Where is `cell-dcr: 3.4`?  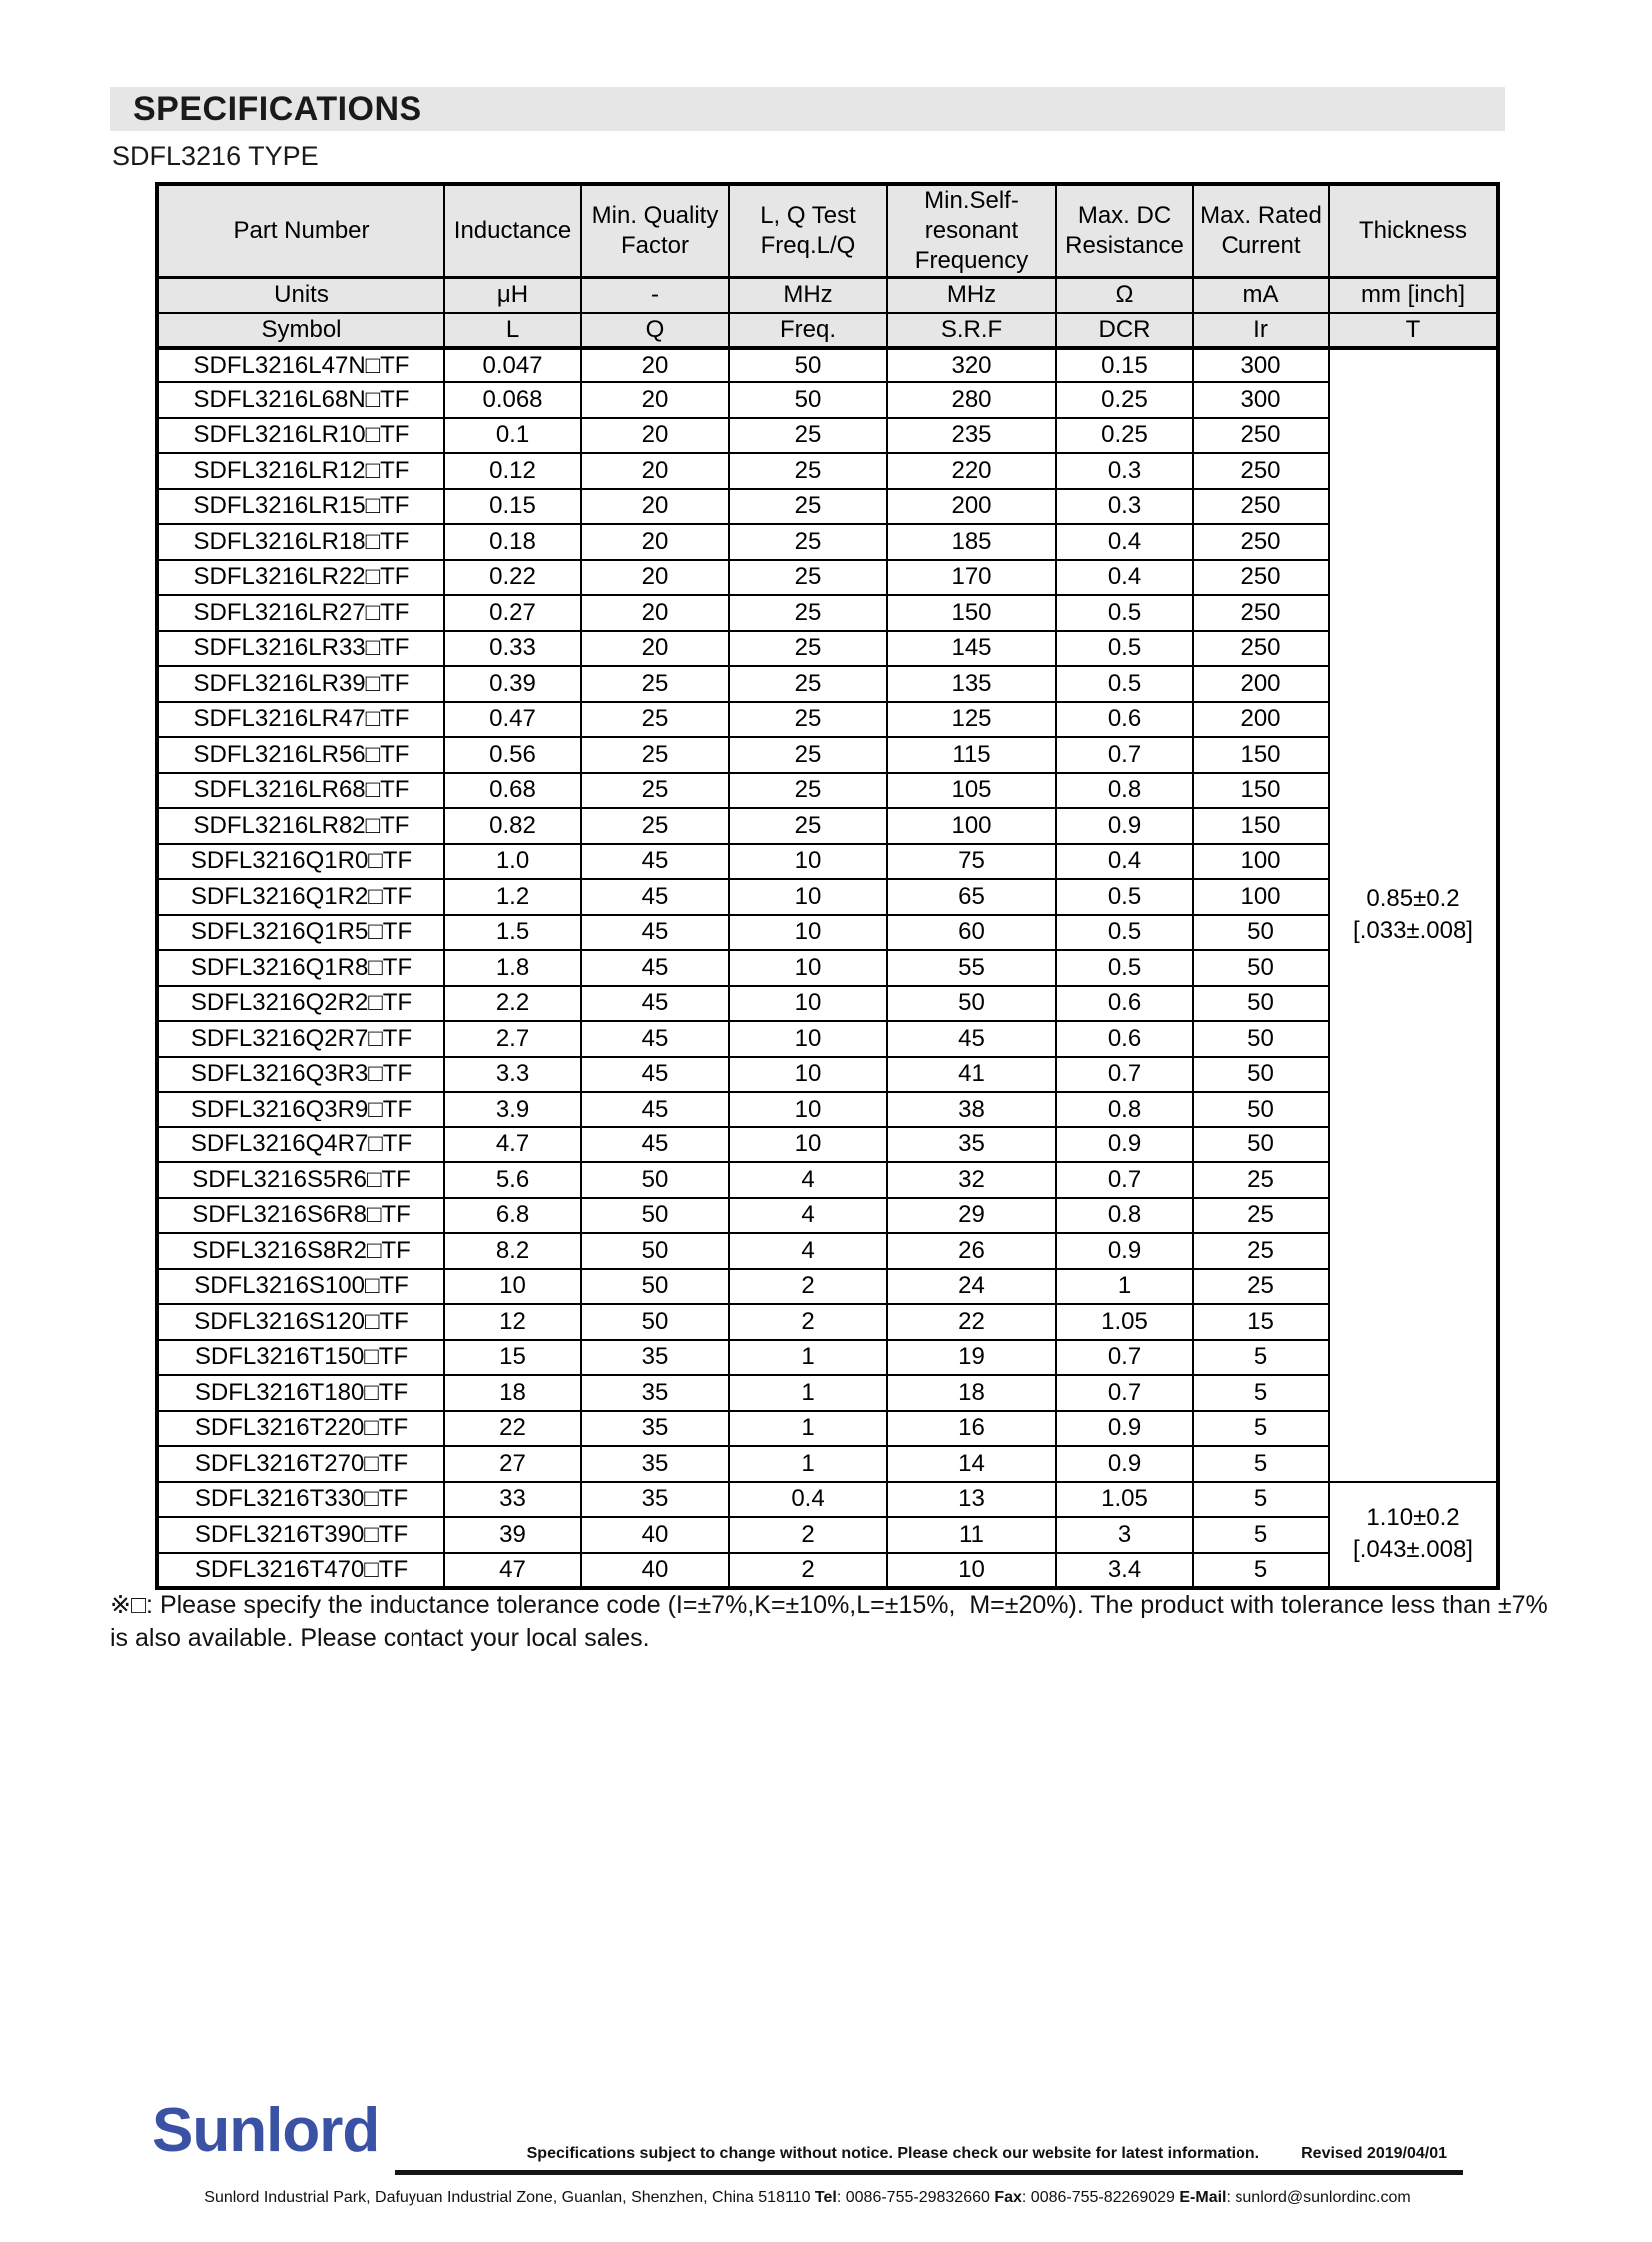
cell-dcr: 3.4 is located at coordinates (1124, 1570).